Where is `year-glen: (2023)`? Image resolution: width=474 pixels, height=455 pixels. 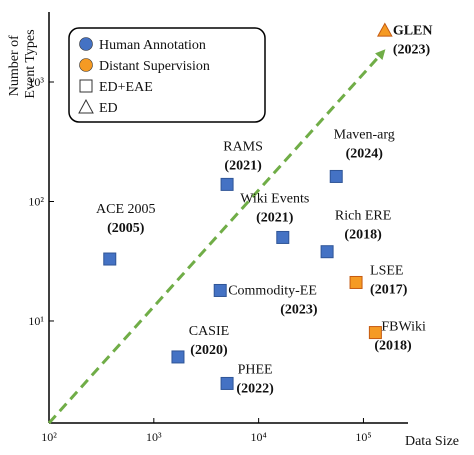
year-glen: (2023) is located at coordinates (412, 49).